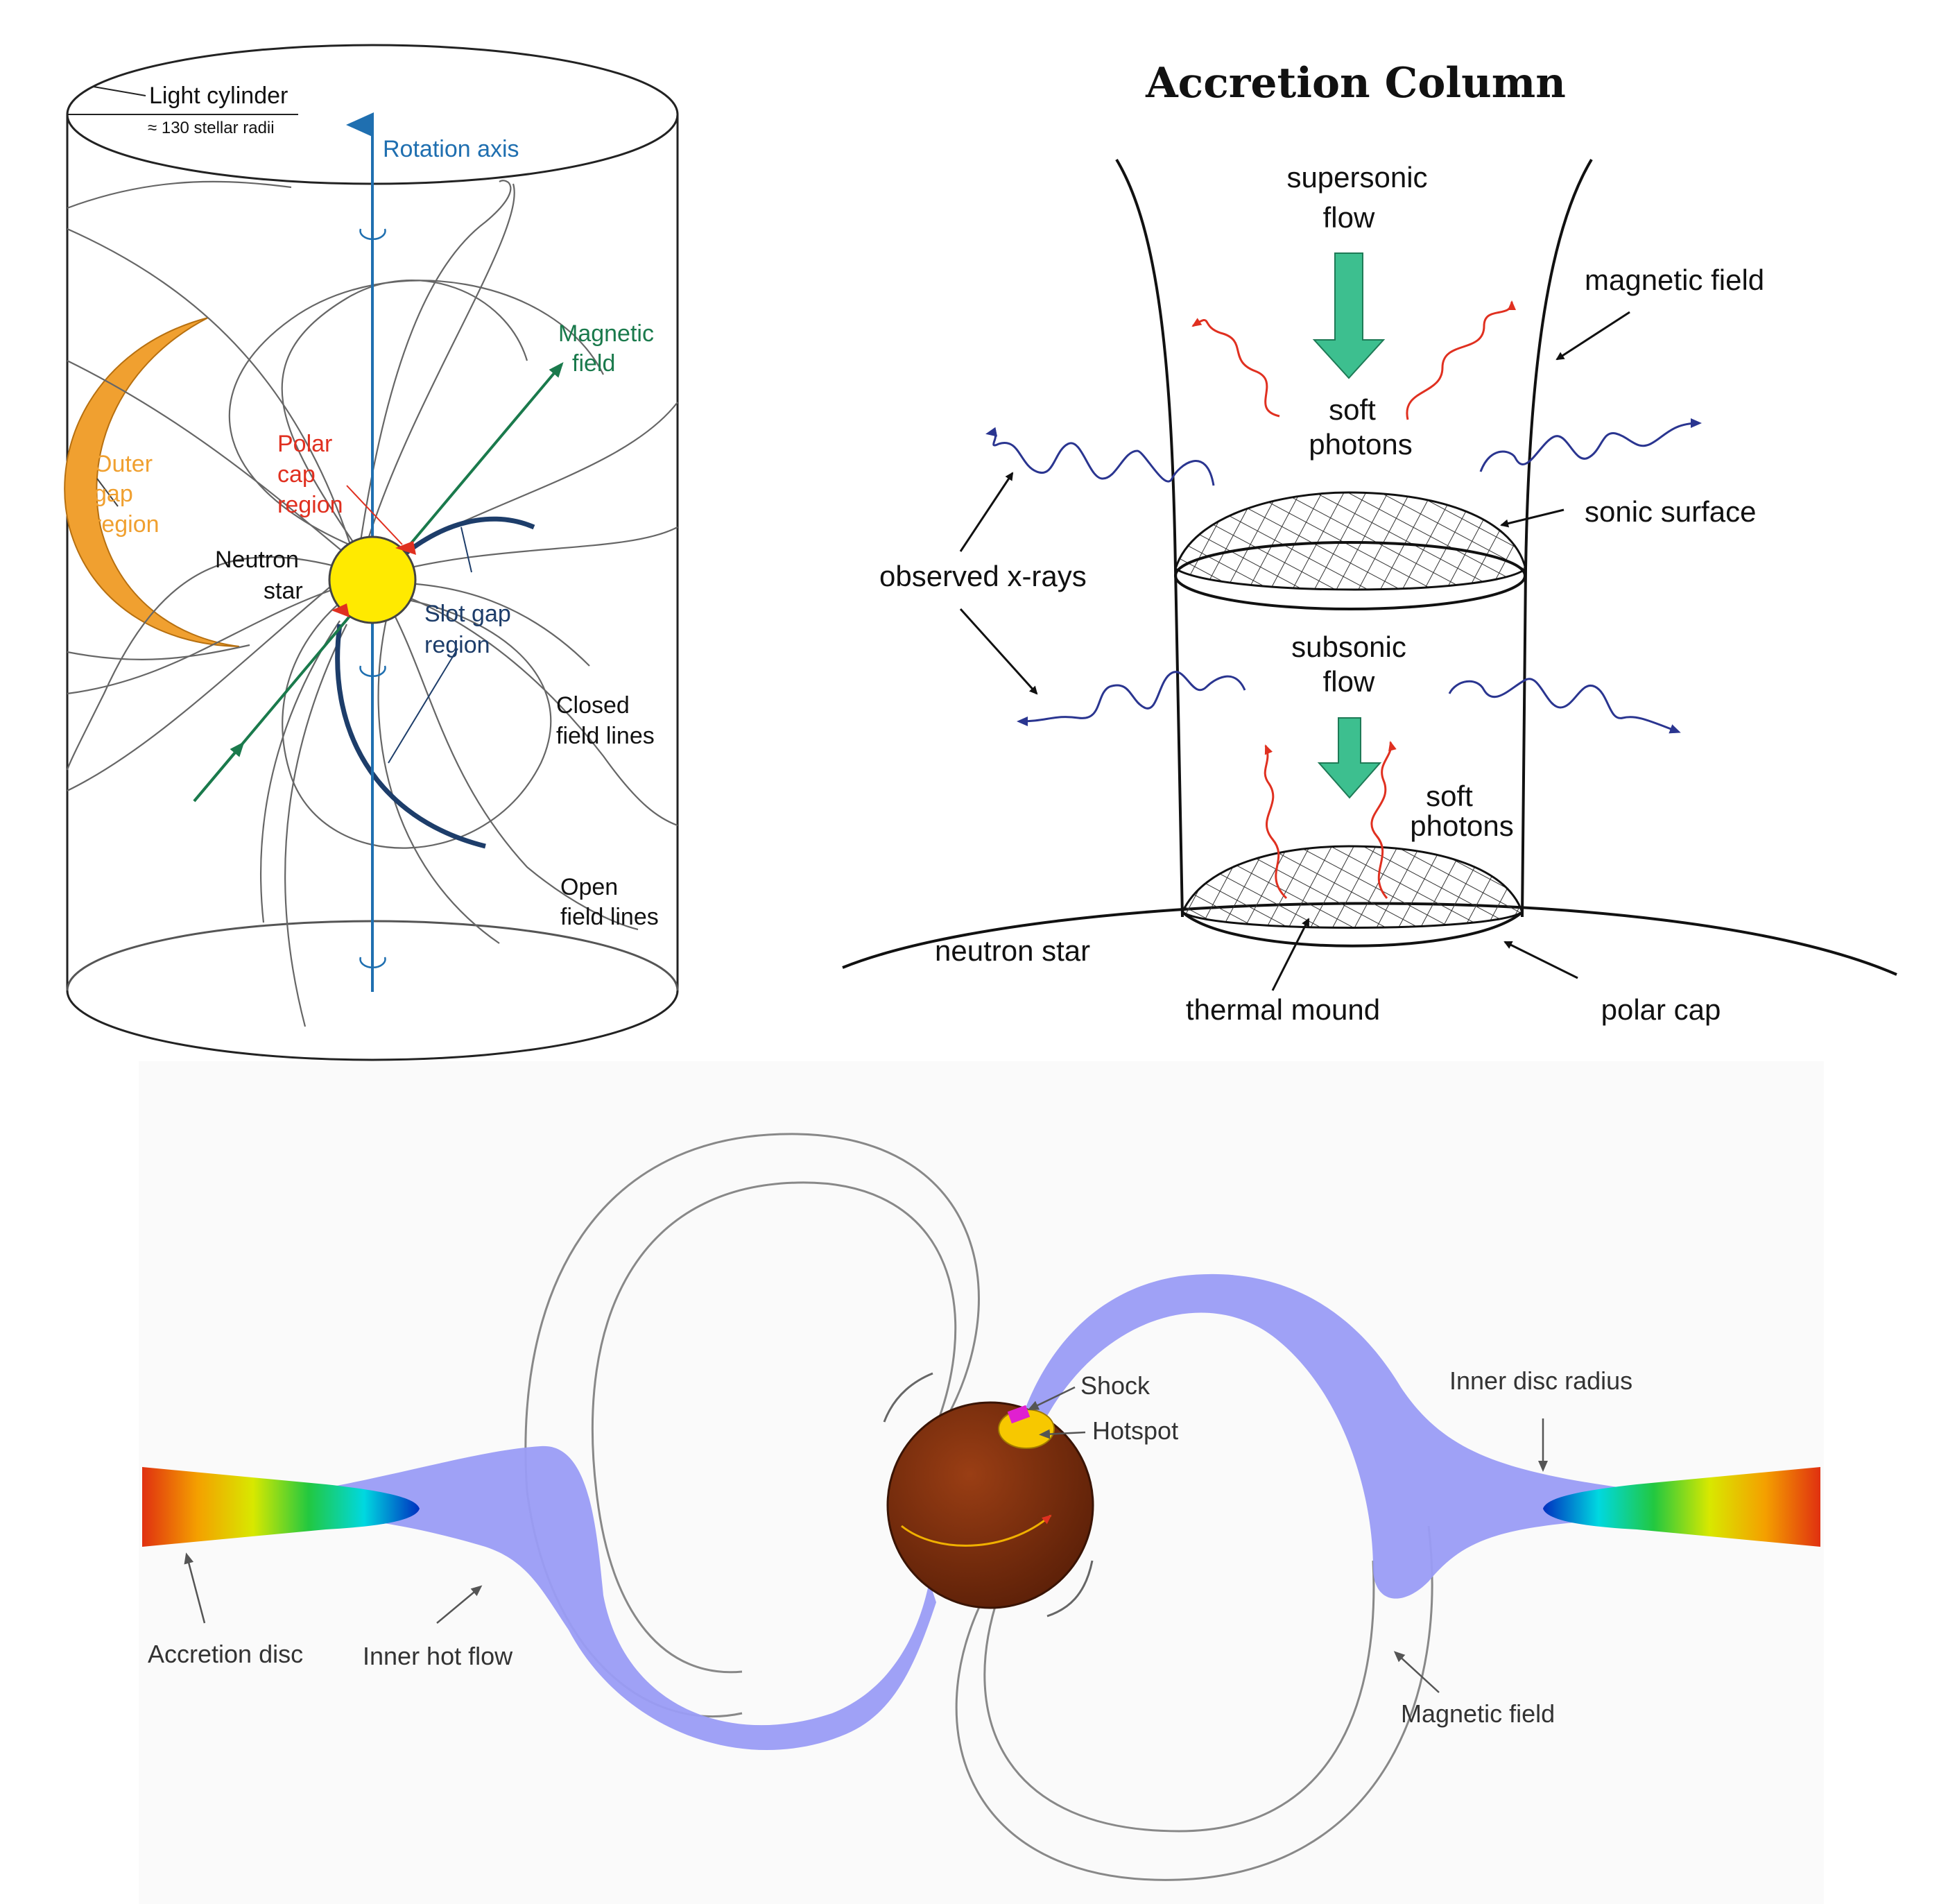 The width and height of the screenshot is (1948, 1904). What do you see at coordinates (310, 505) in the screenshot?
I see `polar-cap-label-3: region` at bounding box center [310, 505].